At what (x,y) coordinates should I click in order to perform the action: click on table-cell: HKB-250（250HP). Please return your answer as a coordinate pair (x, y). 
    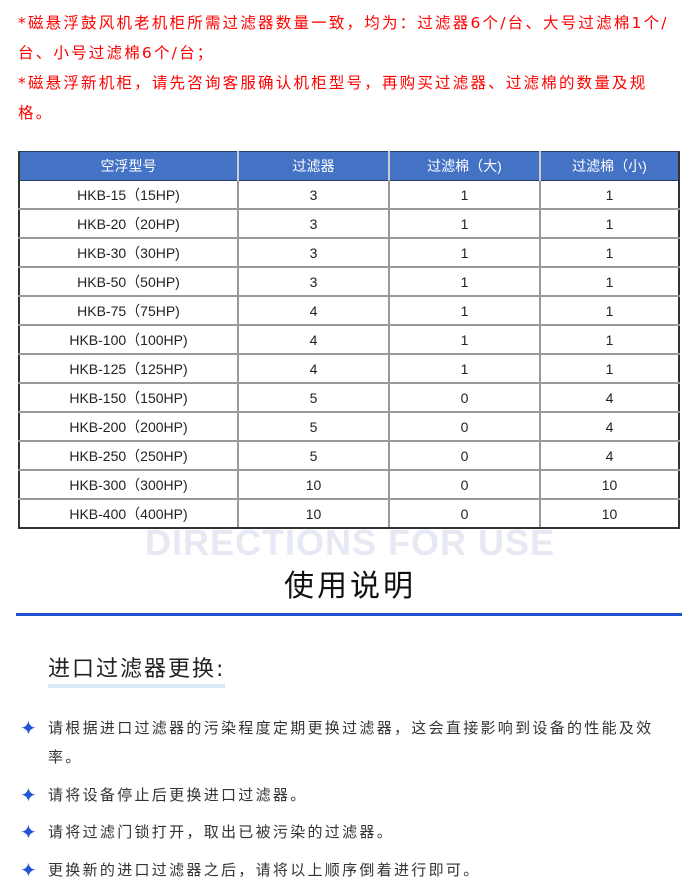
    Looking at the image, I should click on (128, 455).